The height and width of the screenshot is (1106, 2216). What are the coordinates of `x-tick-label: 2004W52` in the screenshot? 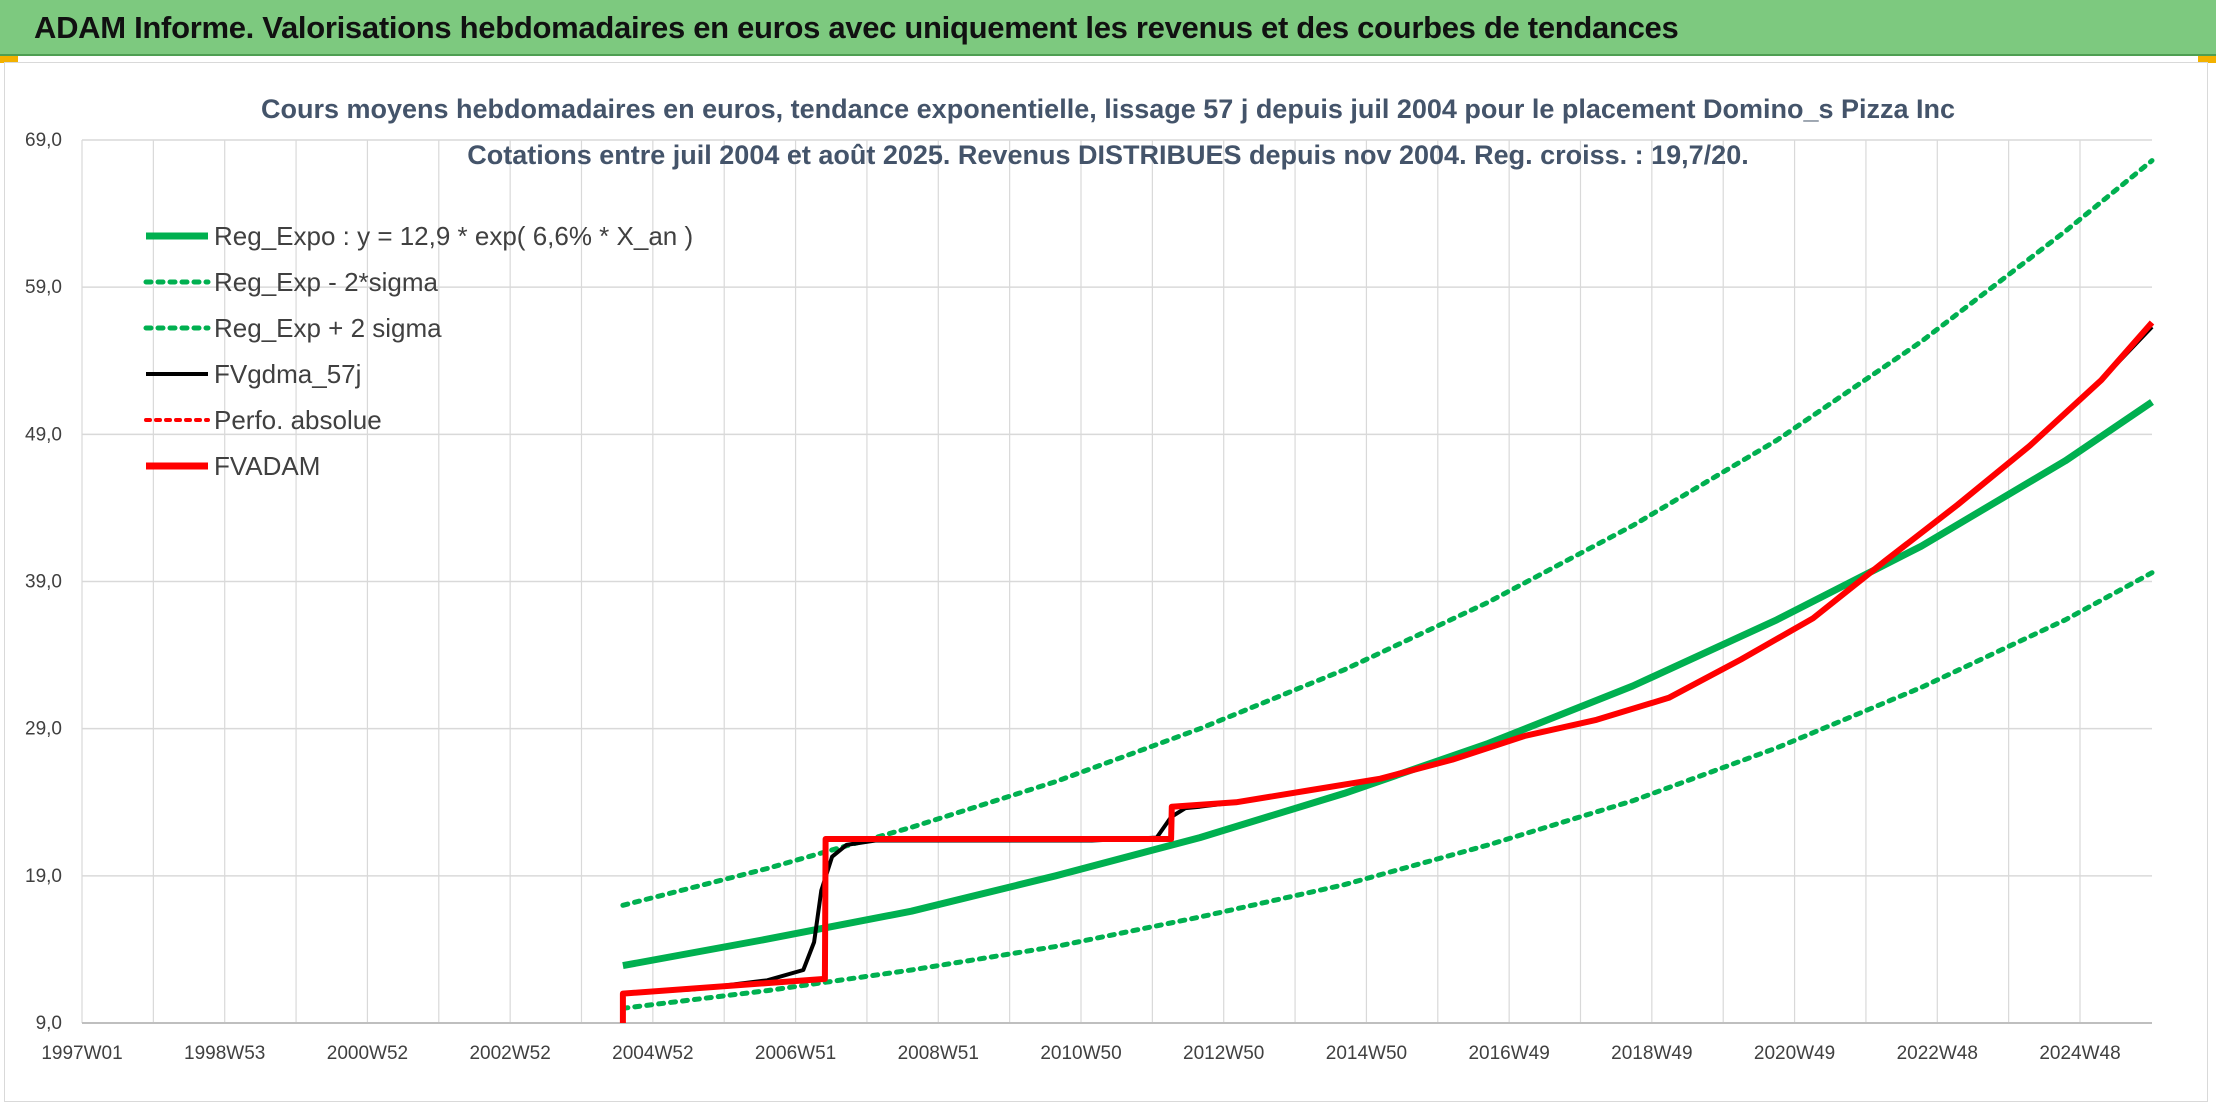 It's located at (652, 1053).